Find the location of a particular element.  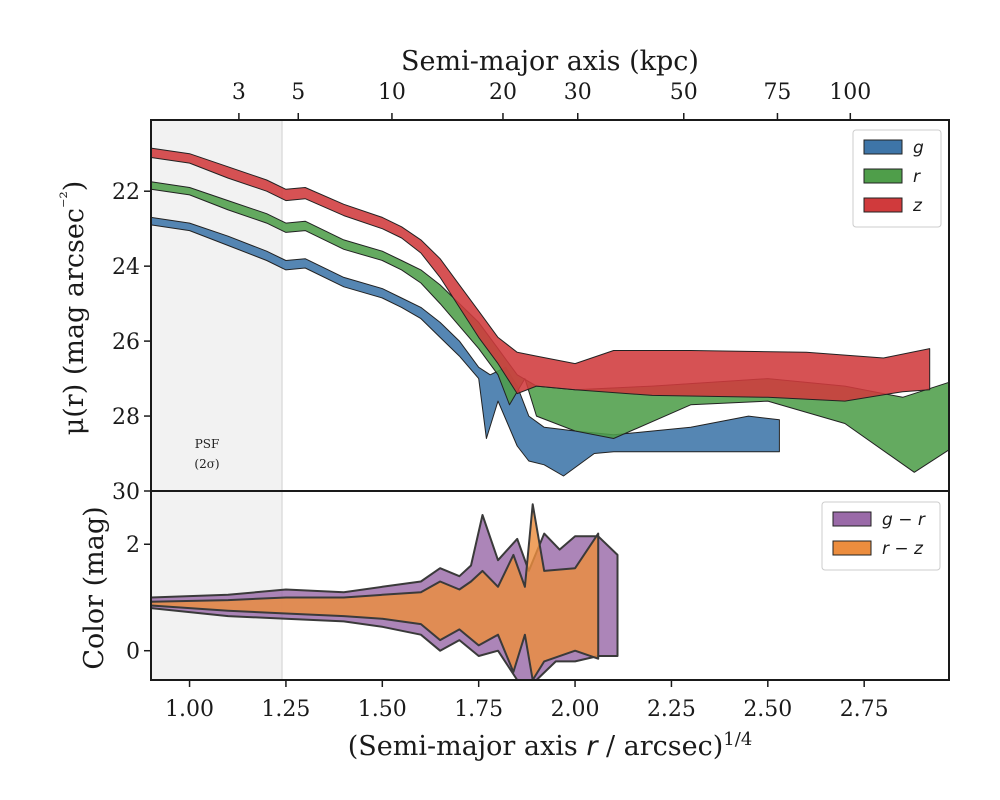

x-tick-label: 2.00 is located at coordinates (575, 709).